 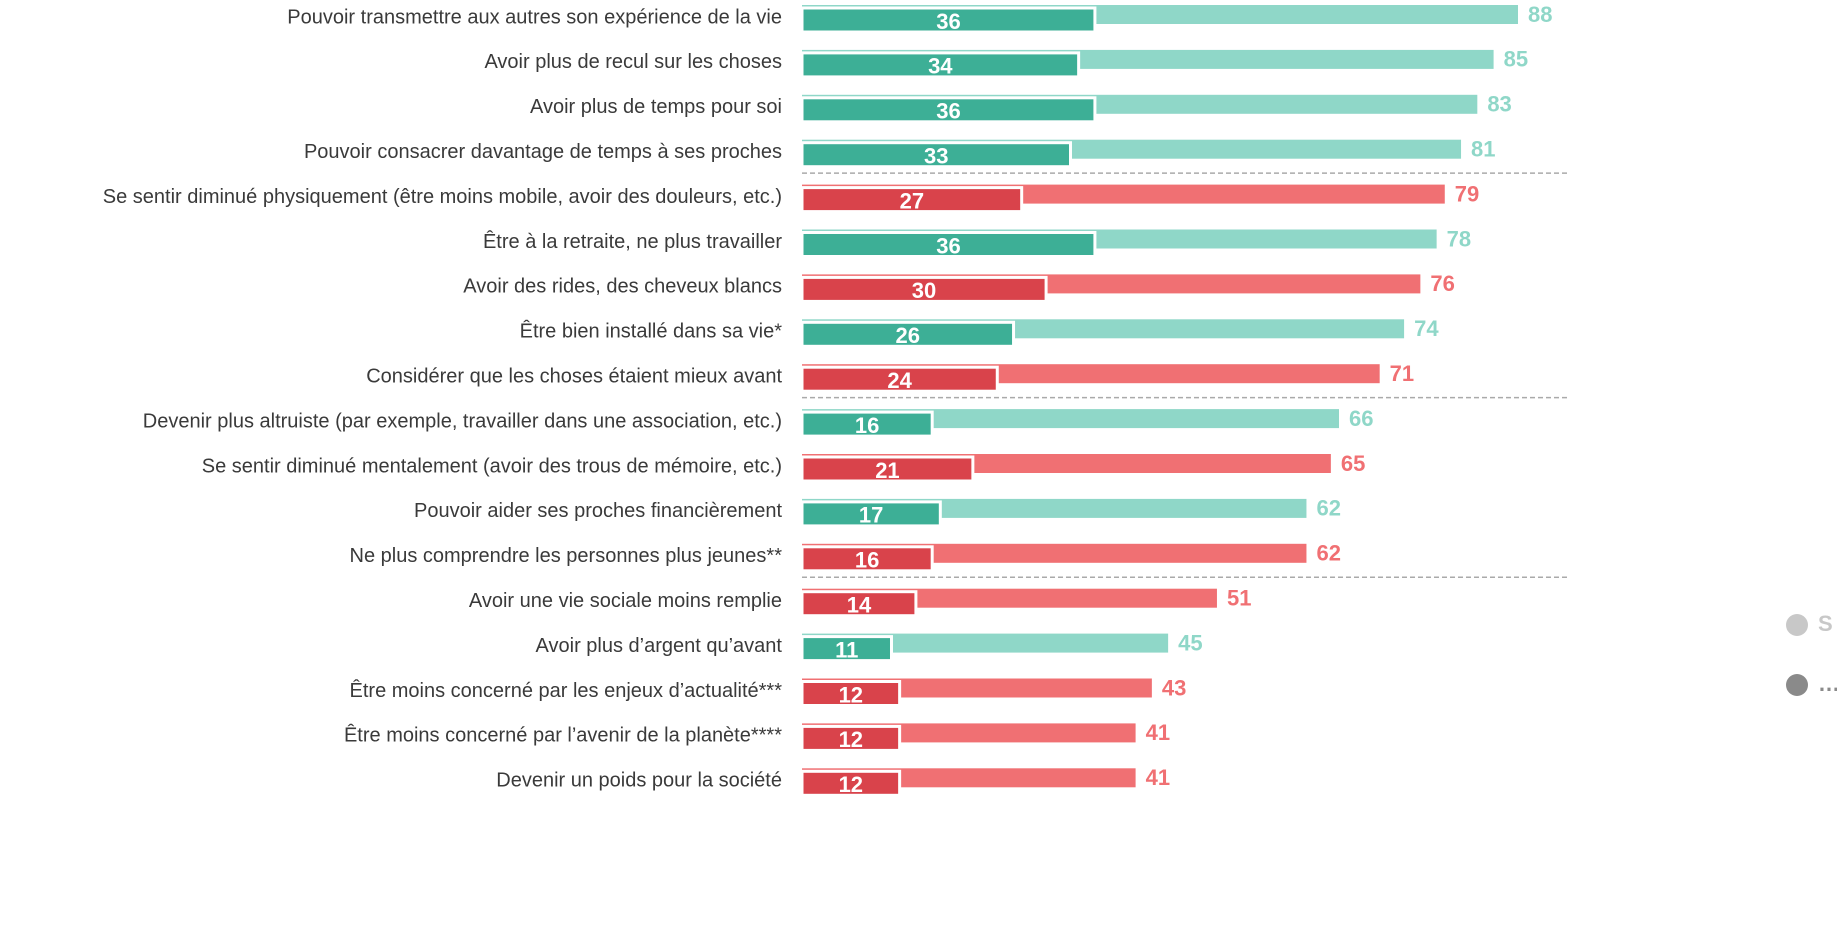 What do you see at coordinates (1499, 104) in the screenshot?
I see `value-label: 83` at bounding box center [1499, 104].